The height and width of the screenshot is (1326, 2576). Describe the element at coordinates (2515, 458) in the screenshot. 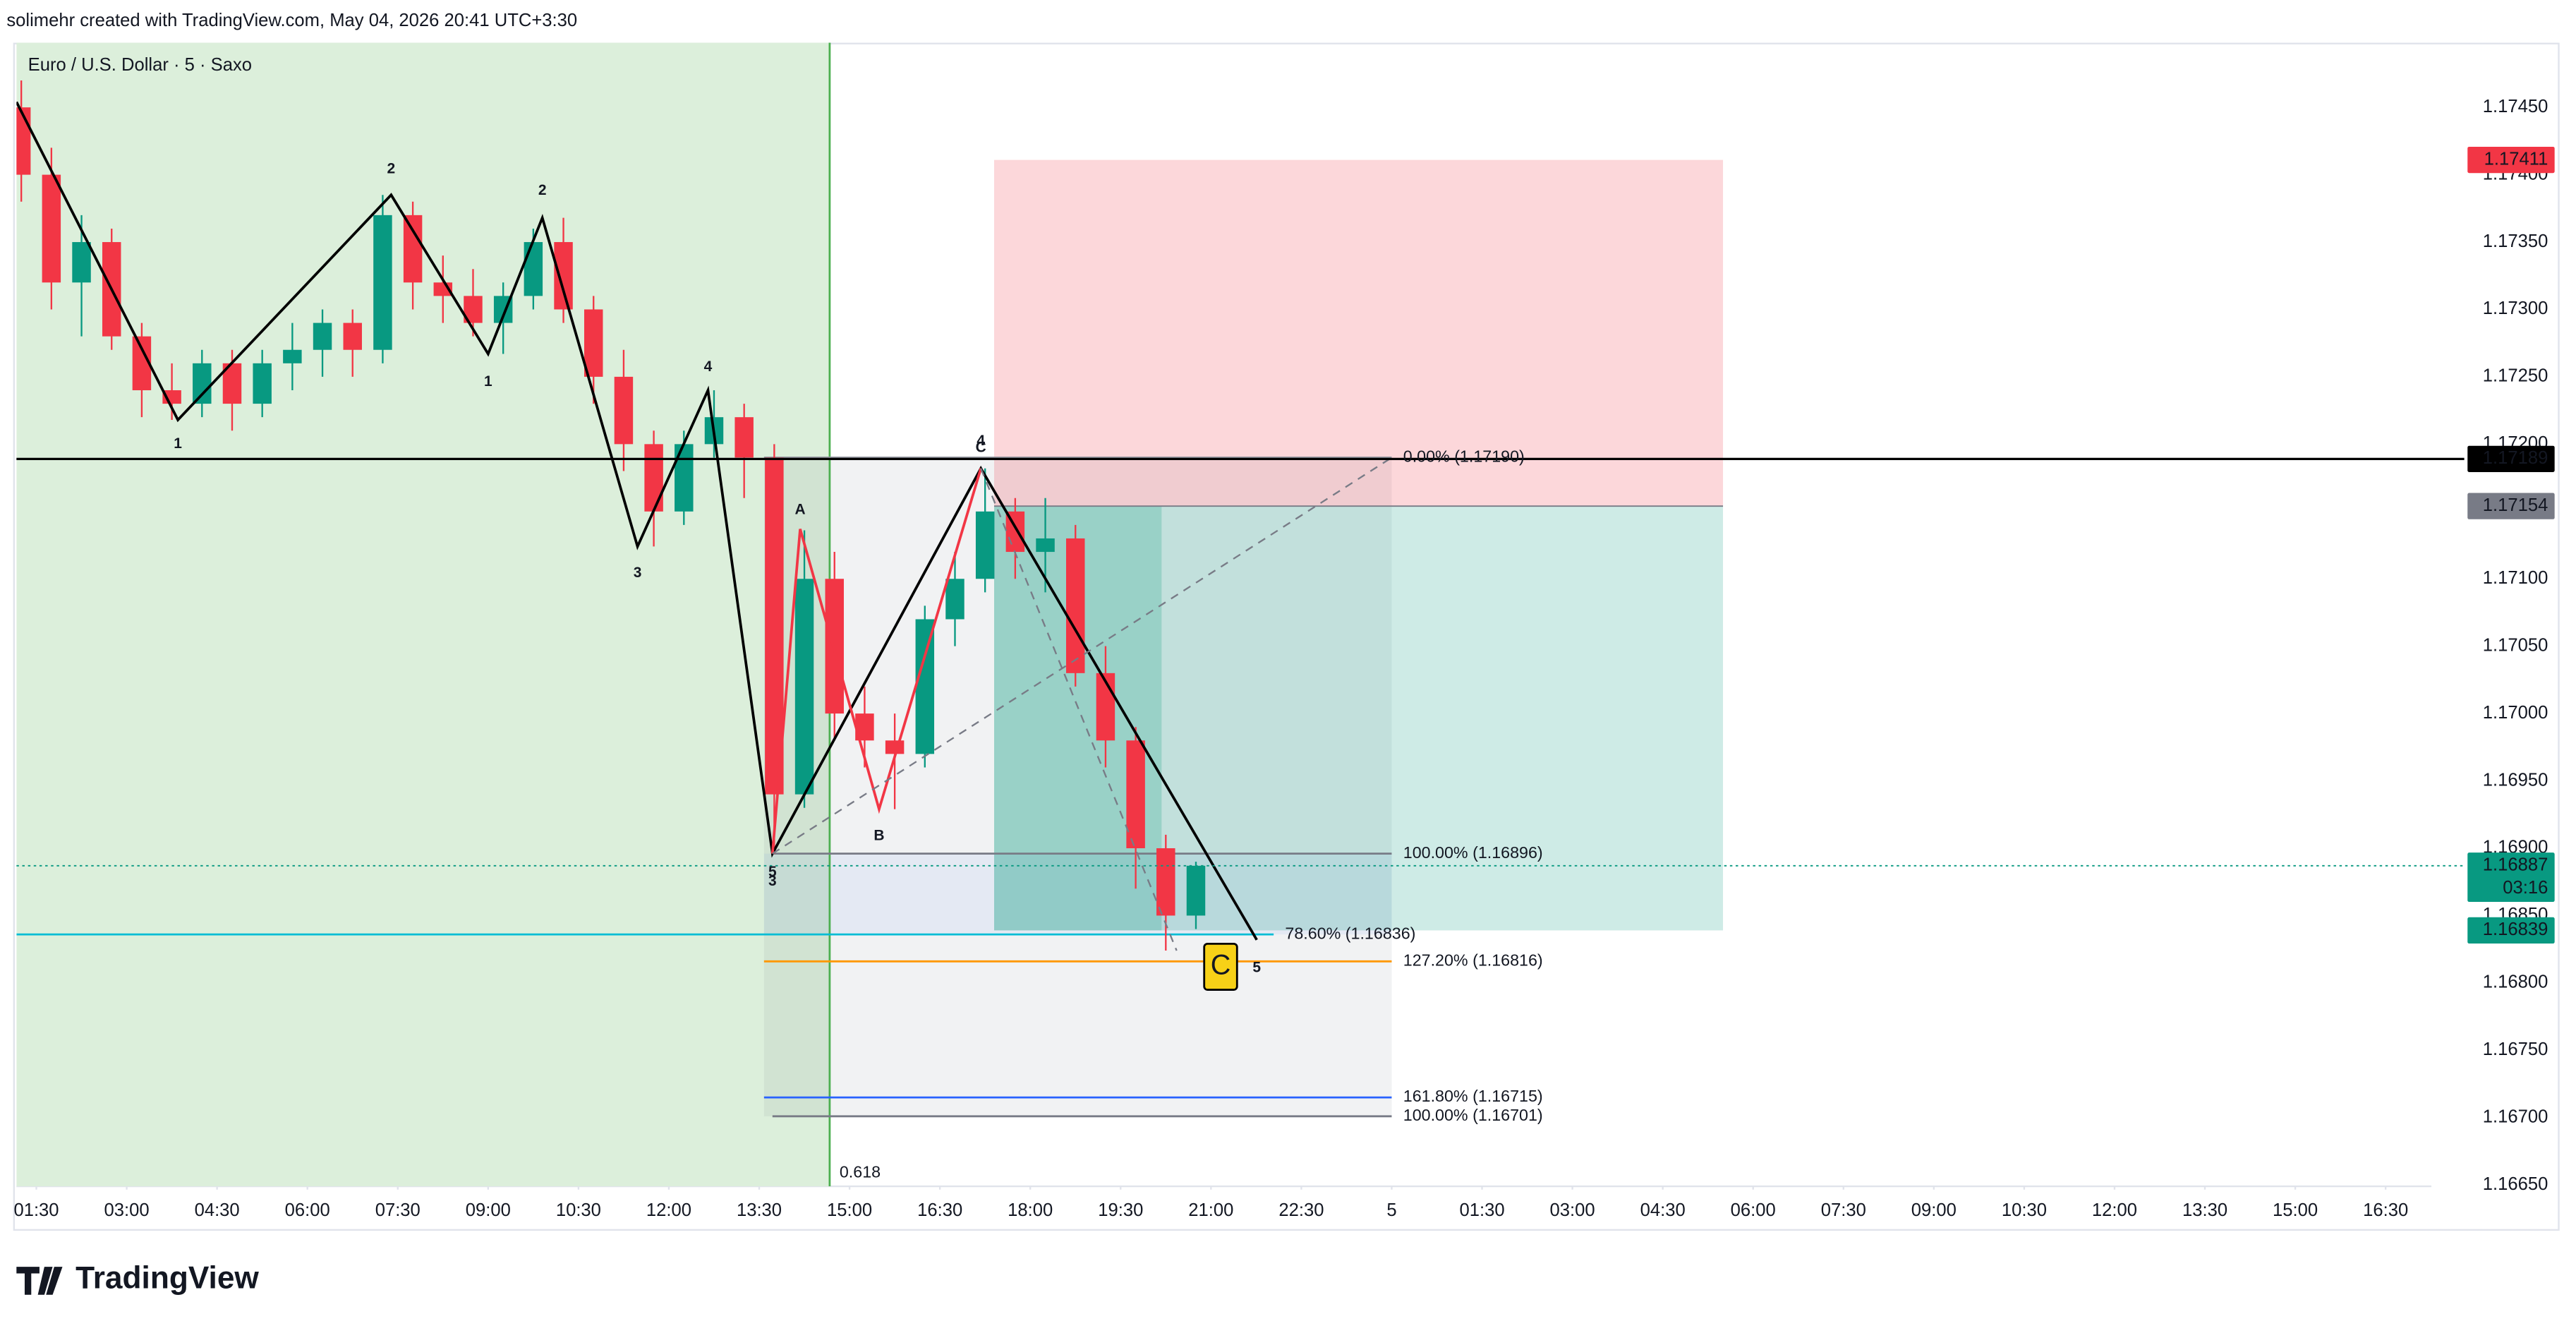

I see `price-badge-label: 1.17189` at that location.